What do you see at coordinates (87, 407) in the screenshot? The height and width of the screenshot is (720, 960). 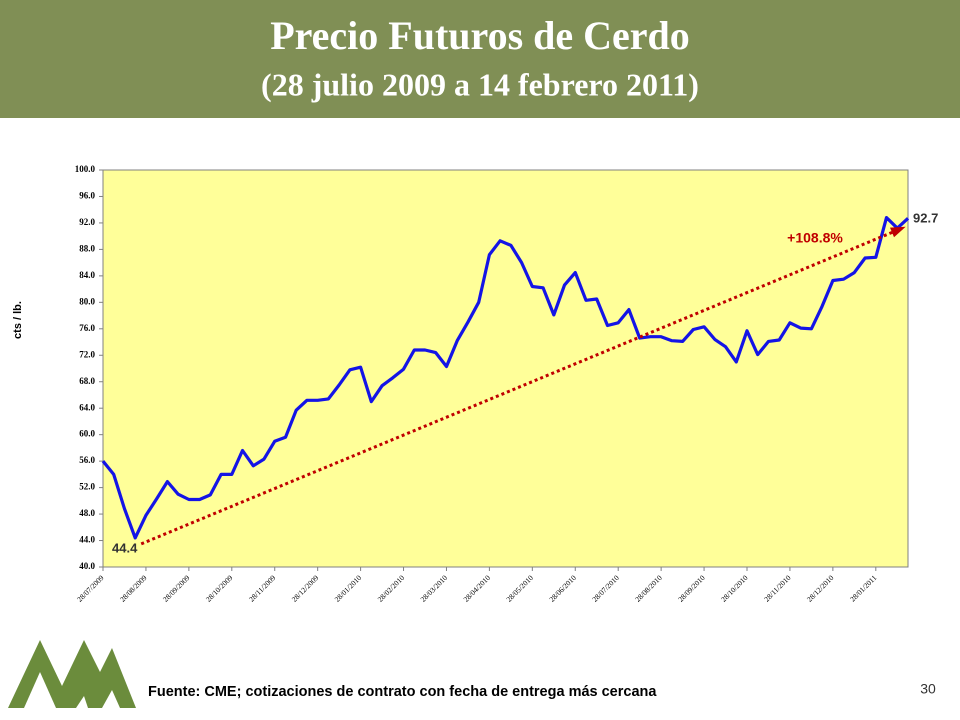 I see `y-tick-label: 64.0` at bounding box center [87, 407].